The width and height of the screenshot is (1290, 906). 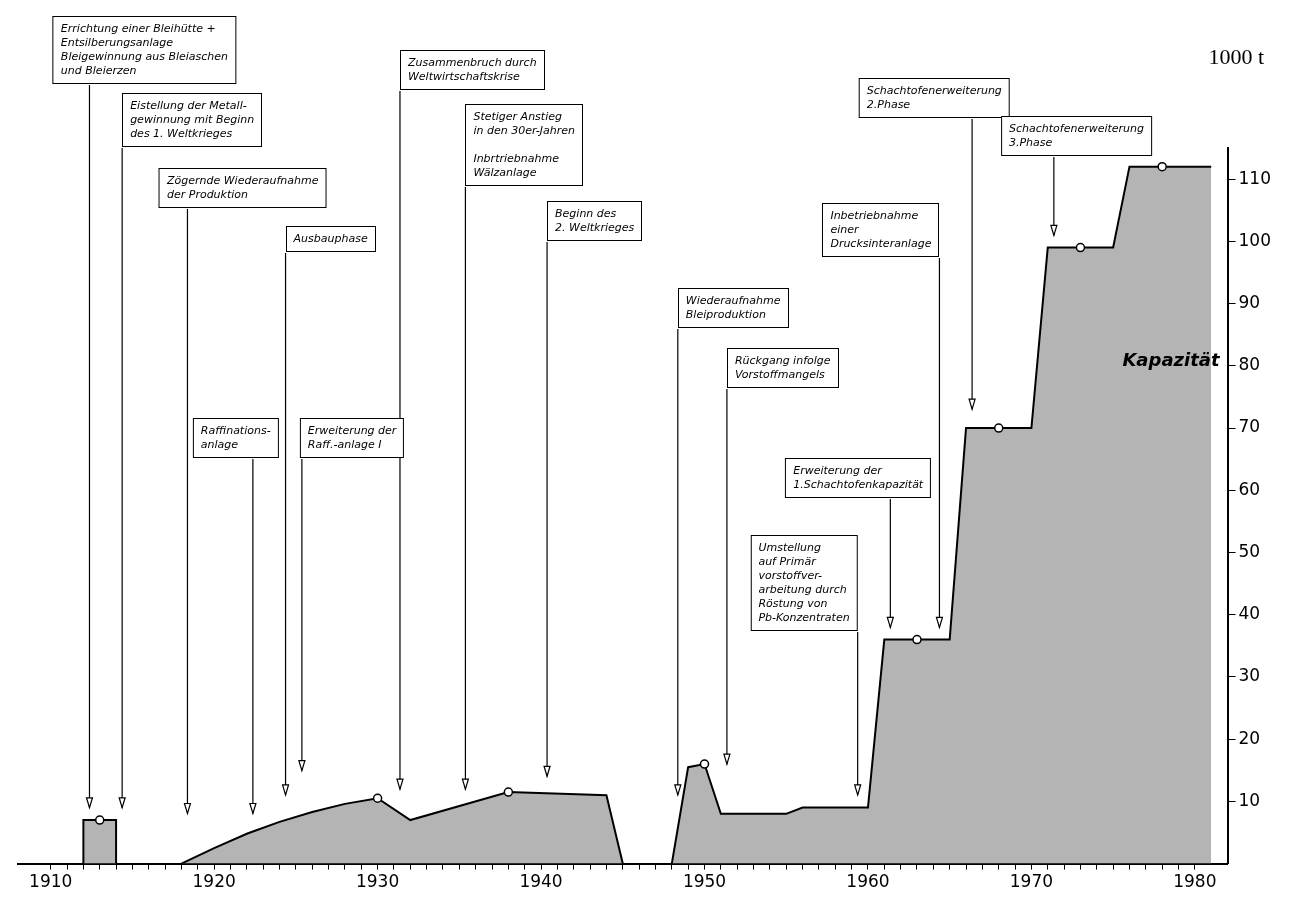 I want to click on x-tick-label: 1980, so click(x=1195, y=881).